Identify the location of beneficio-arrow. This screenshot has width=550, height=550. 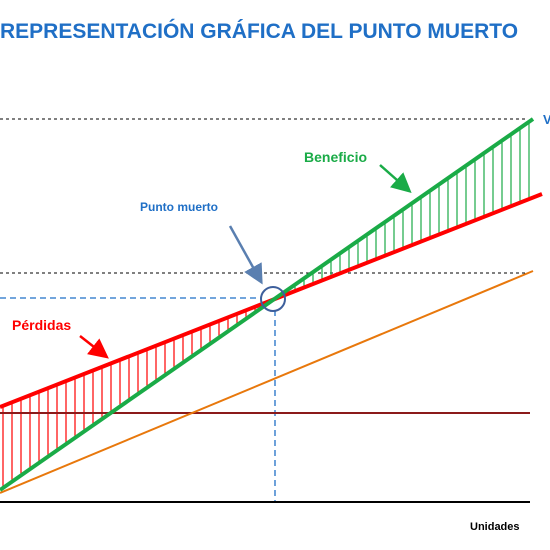
(395, 178).